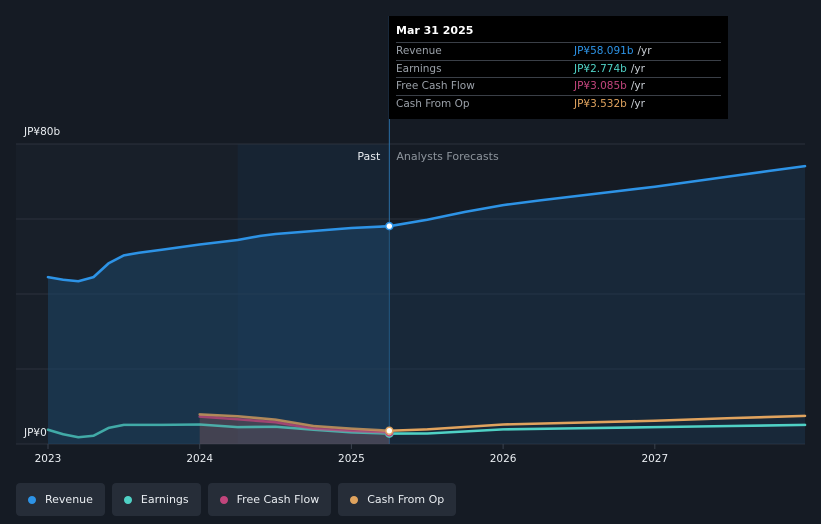 Image resolution: width=821 pixels, height=524 pixels. I want to click on tooltip-row-revenue: Revenue JP¥58.091b /yr, so click(558, 51).